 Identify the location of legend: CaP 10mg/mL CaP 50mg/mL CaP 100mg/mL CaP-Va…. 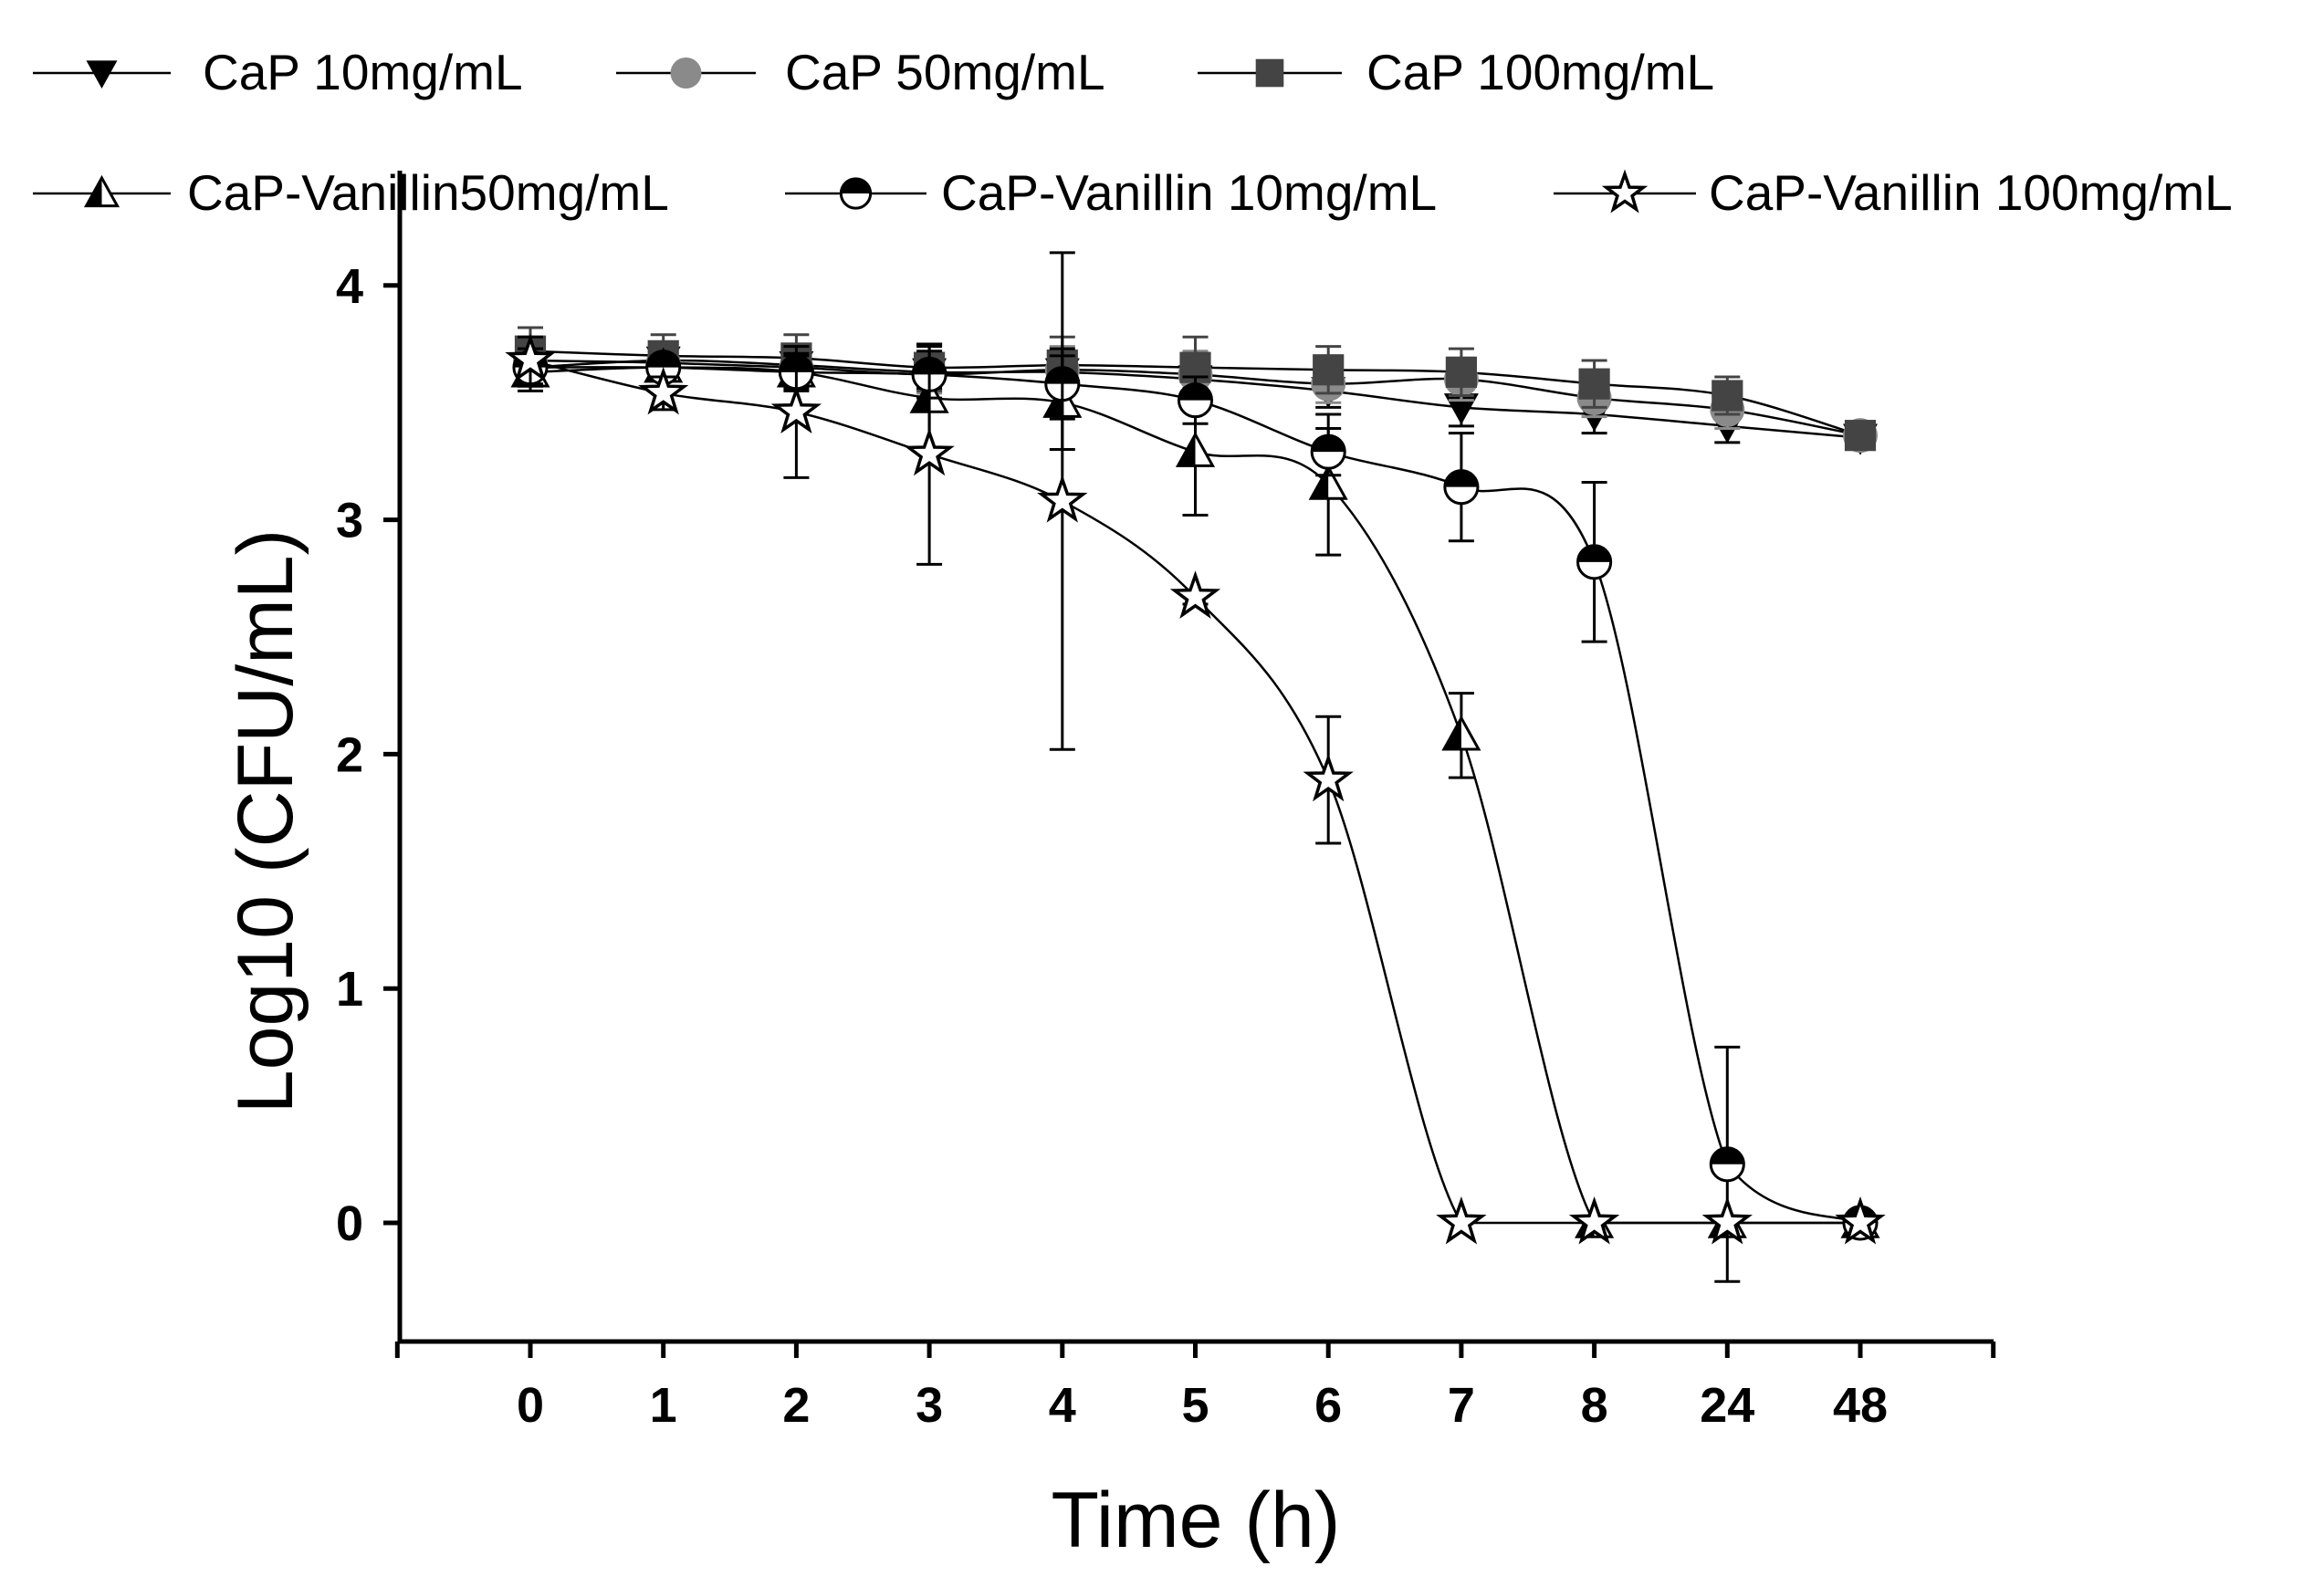
(1133, 132).